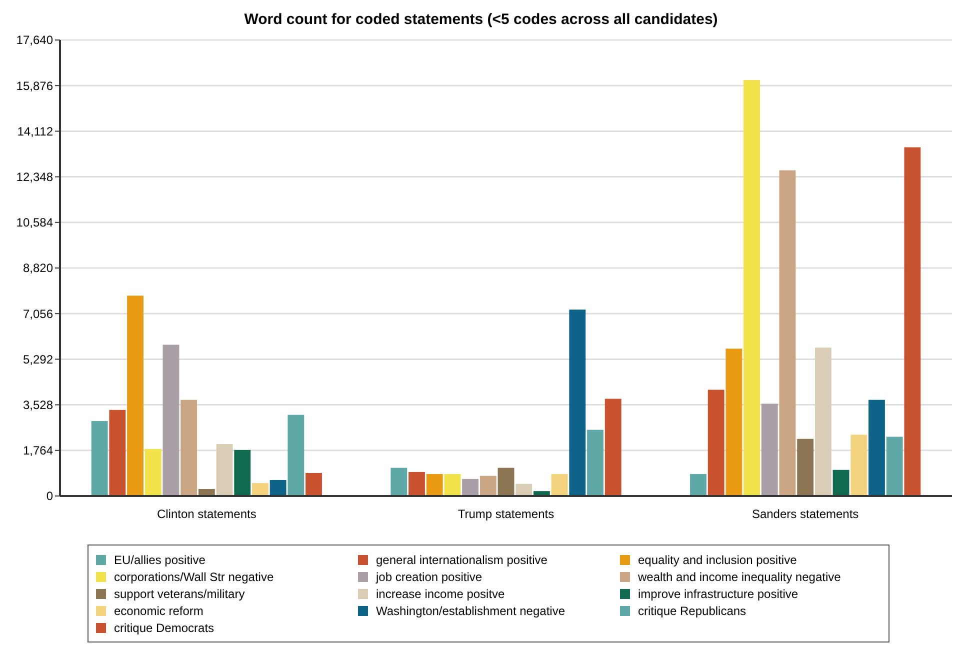  What do you see at coordinates (35, 131) in the screenshot?
I see `y-tick-label: 14,112` at bounding box center [35, 131].